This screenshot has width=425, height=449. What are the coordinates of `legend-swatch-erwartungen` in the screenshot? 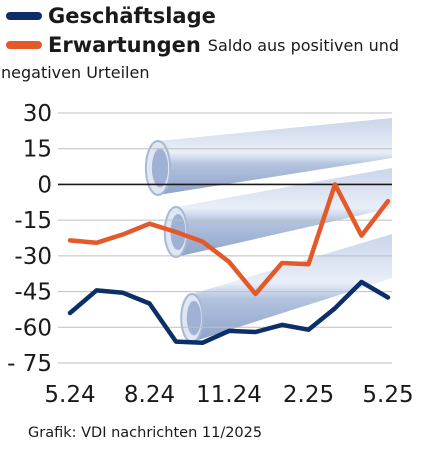 It's located at (24, 45).